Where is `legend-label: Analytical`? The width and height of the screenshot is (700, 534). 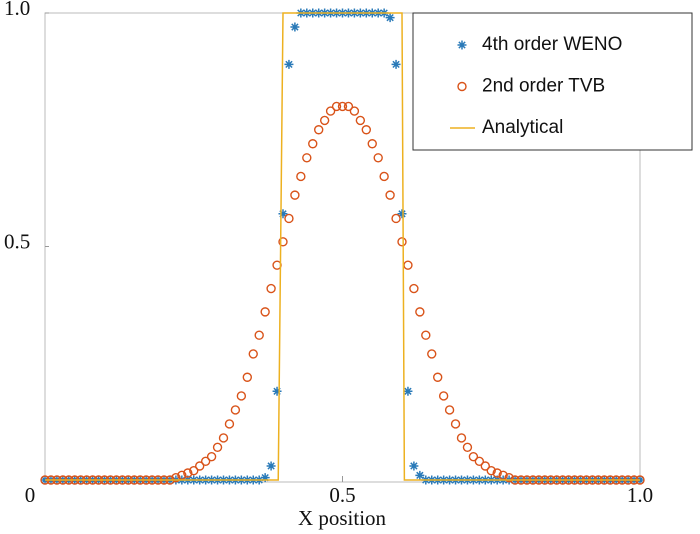
legend-label: Analytical is located at coordinates (522, 127).